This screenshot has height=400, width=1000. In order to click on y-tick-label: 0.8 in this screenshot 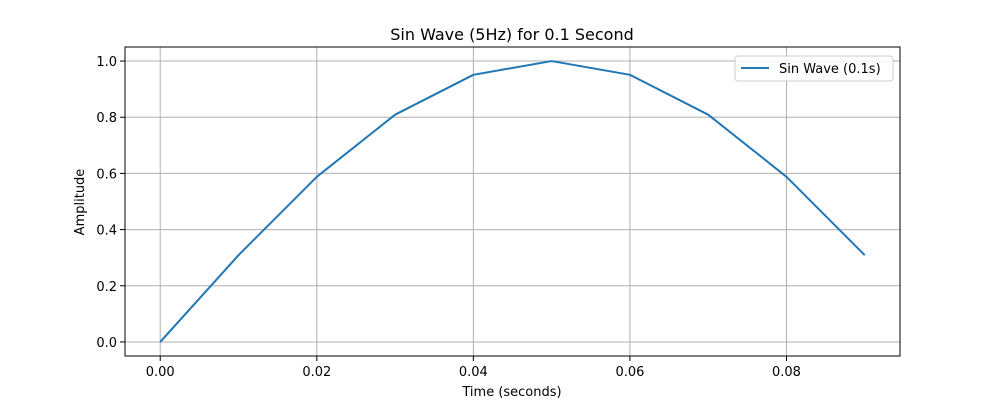, I will do `click(106, 118)`.